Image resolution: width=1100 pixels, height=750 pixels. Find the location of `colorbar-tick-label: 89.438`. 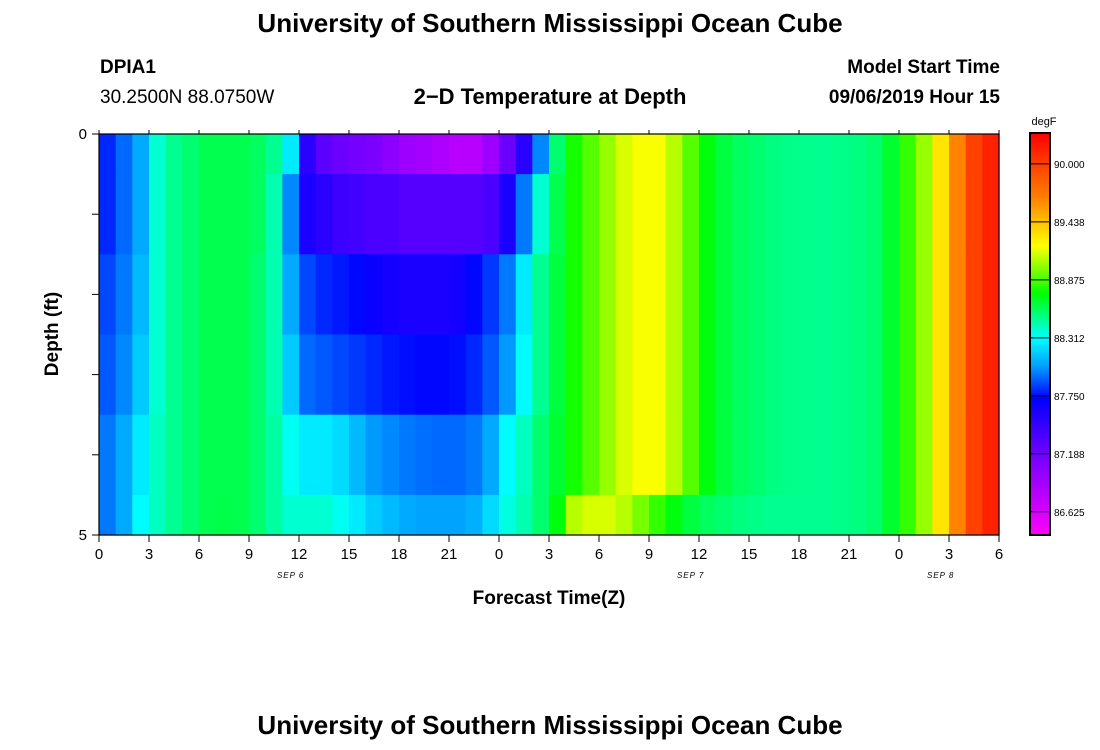

colorbar-tick-label: 89.438 is located at coordinates (1069, 223).